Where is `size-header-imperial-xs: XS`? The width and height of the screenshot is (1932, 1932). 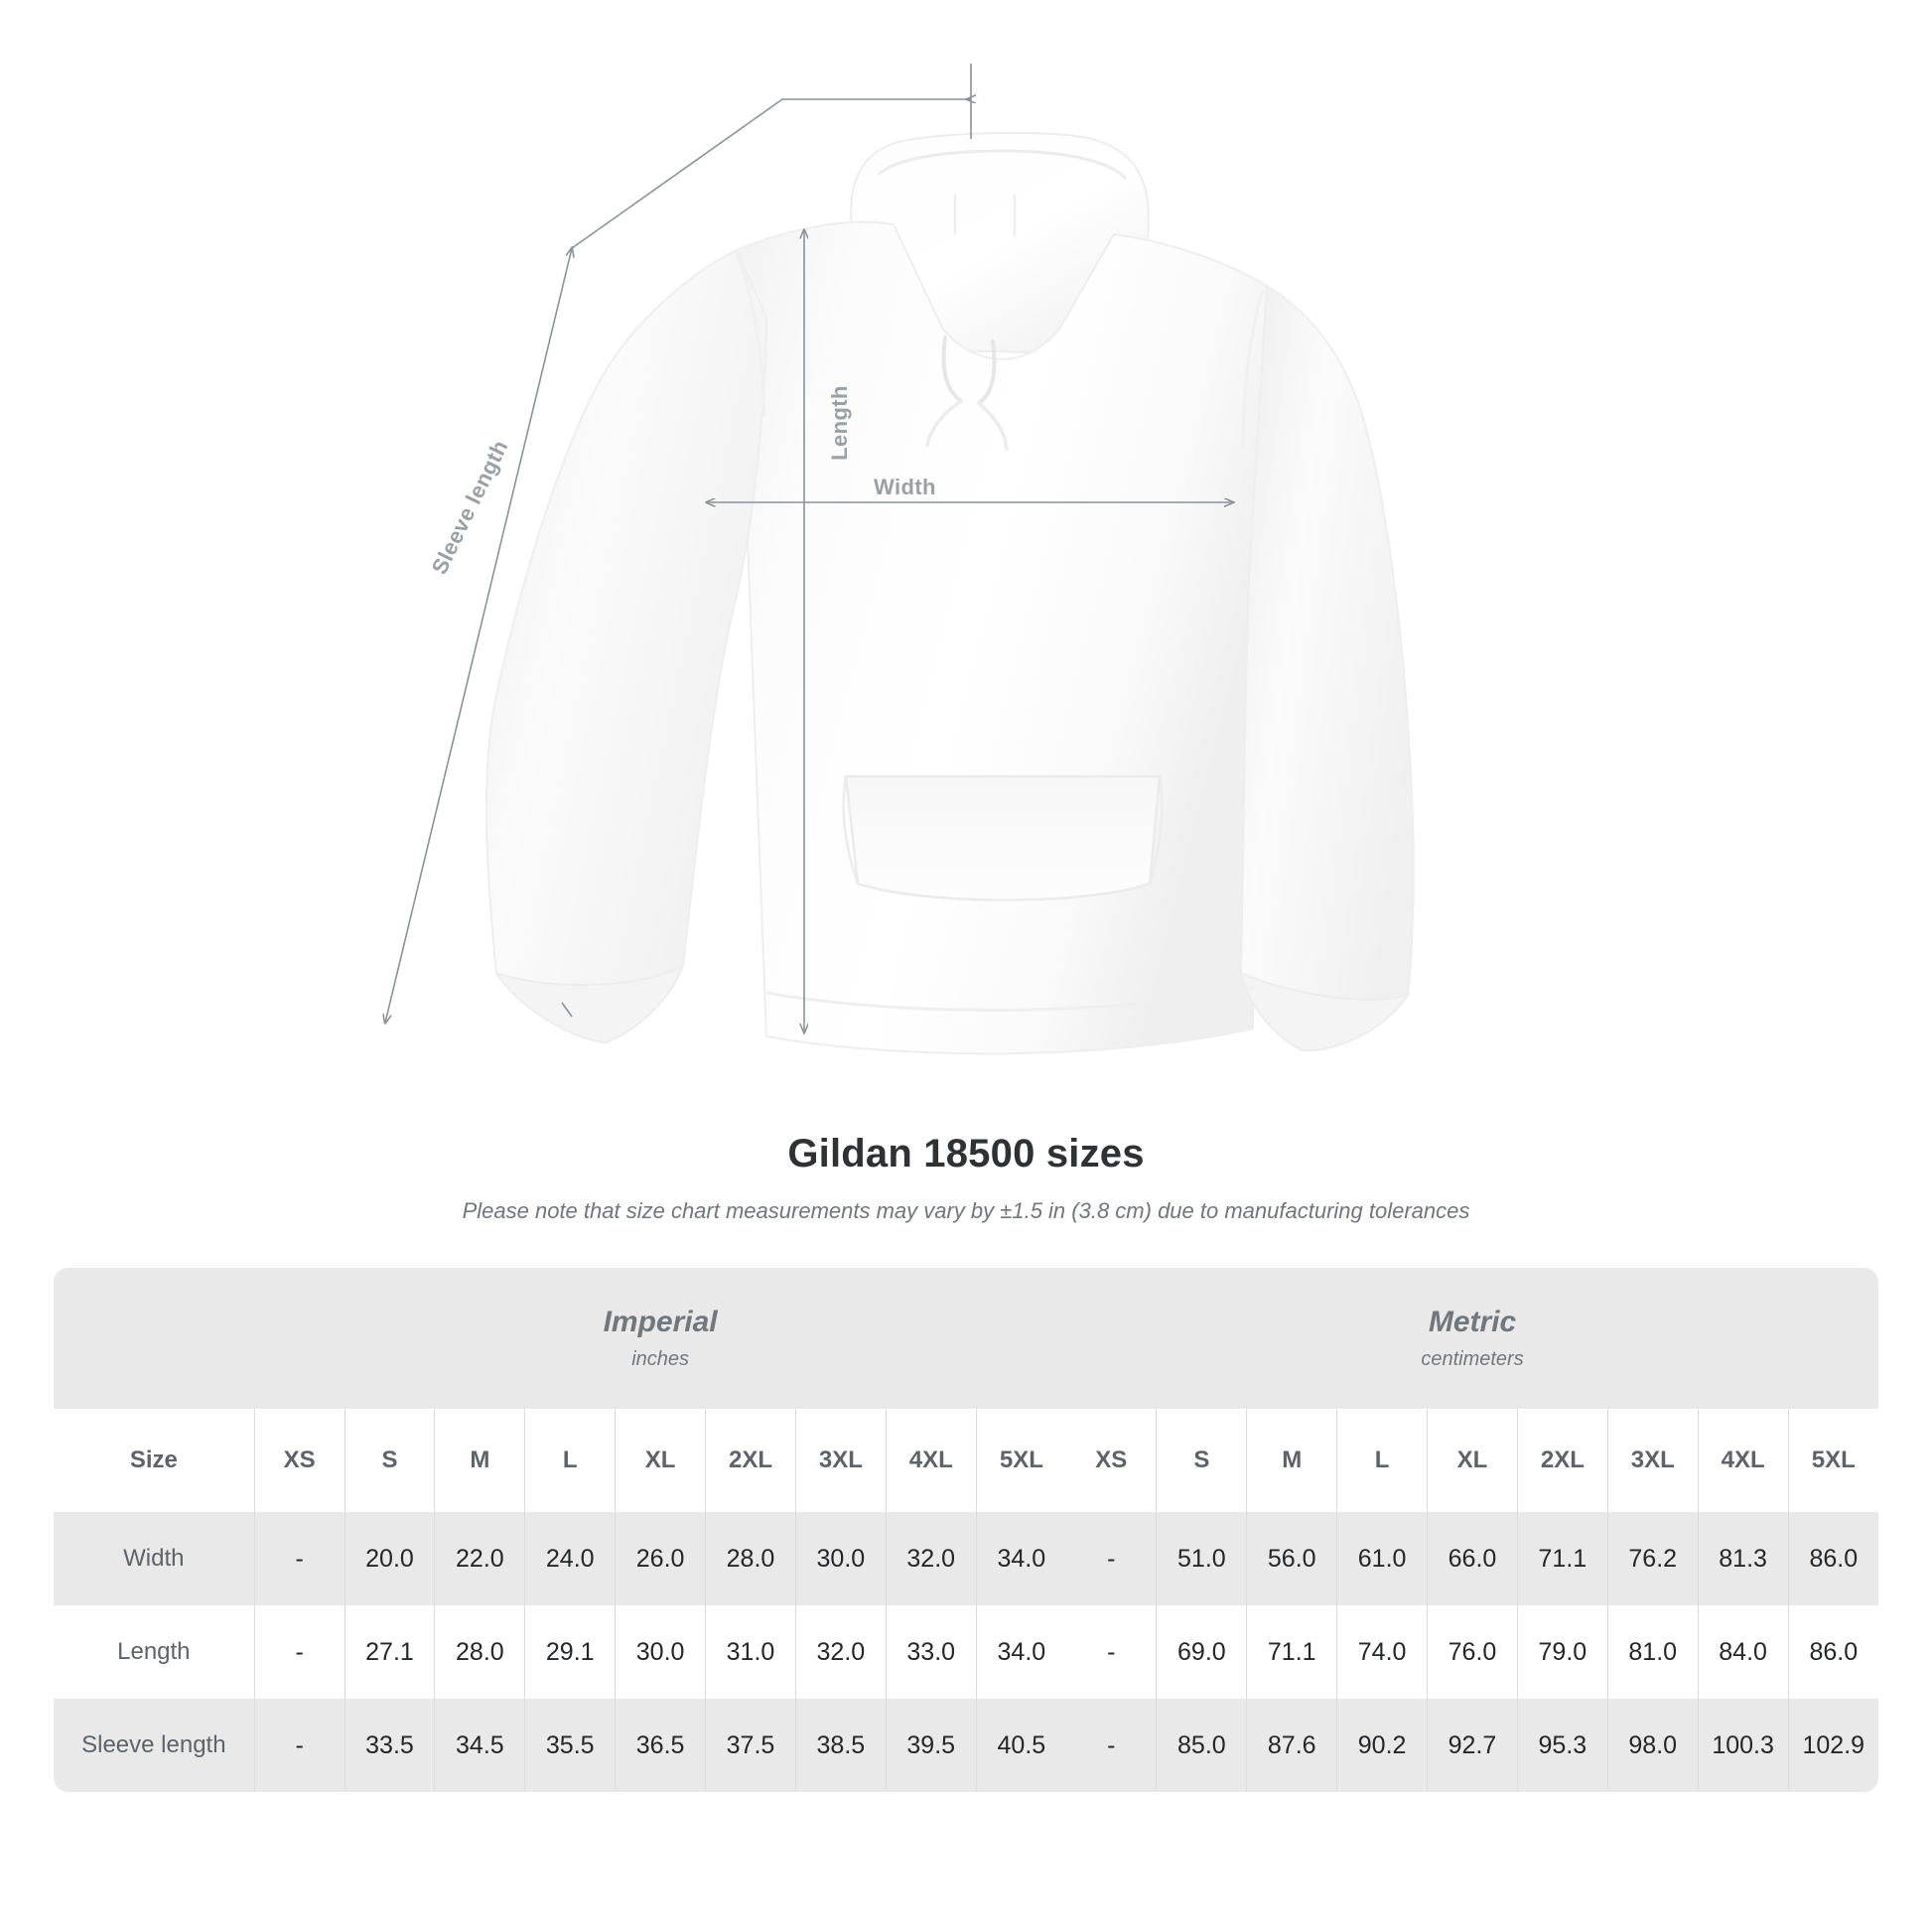 size-header-imperial-xs: XS is located at coordinates (299, 1461).